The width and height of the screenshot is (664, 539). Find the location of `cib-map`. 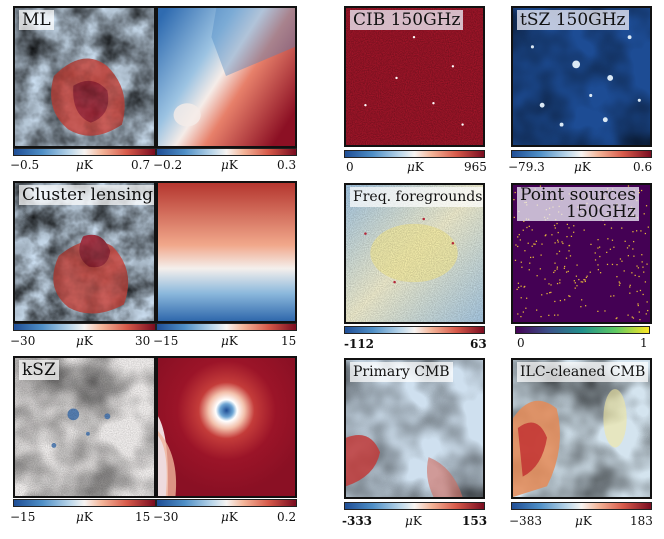

cib-map is located at coordinates (414, 76).